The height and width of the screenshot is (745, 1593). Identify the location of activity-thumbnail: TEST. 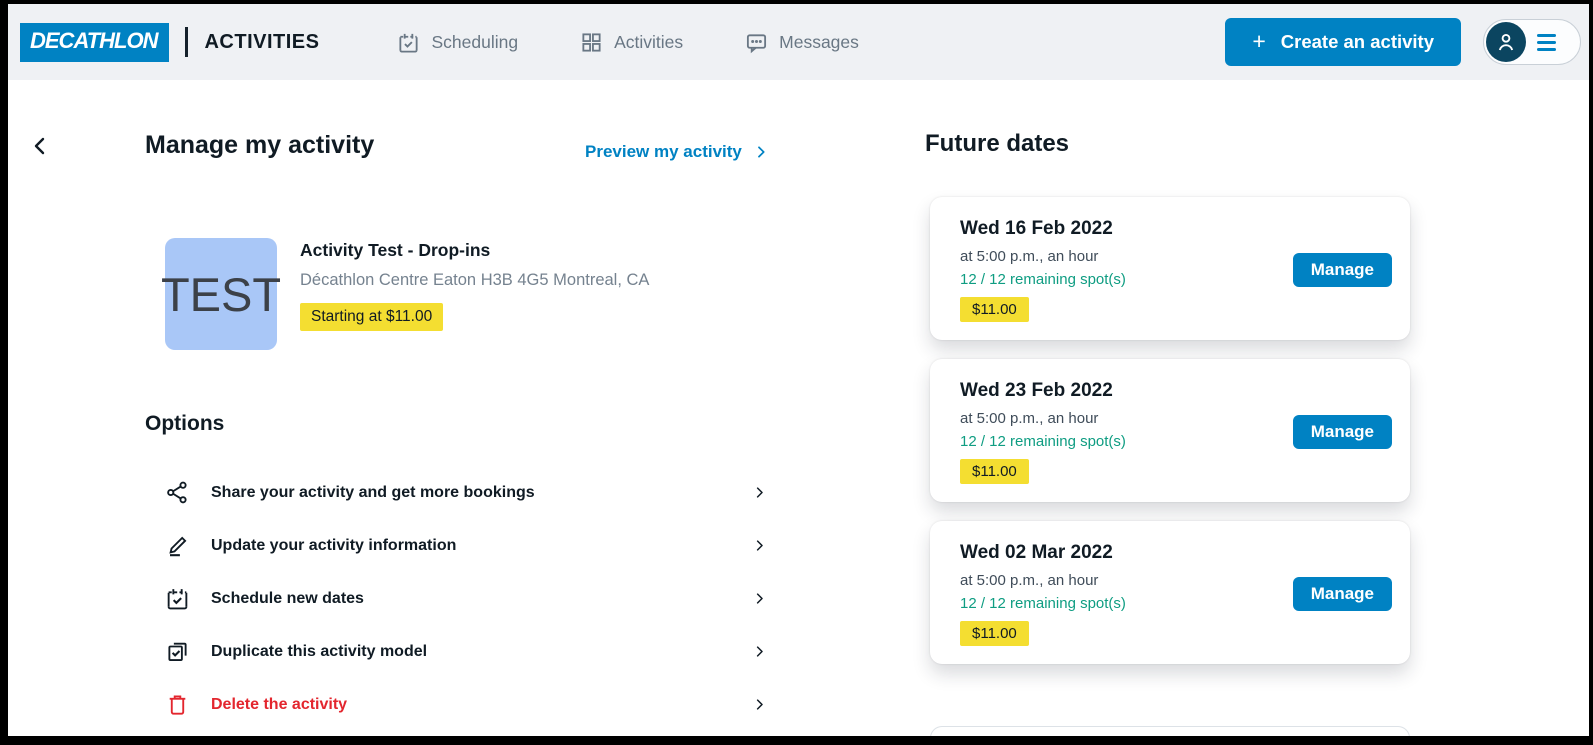
(221, 294).